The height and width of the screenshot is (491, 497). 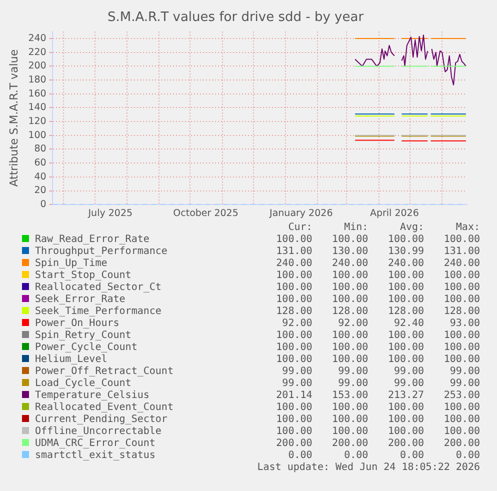 What do you see at coordinates (37, 94) in the screenshot?
I see `y-tick-label: 160` at bounding box center [37, 94].